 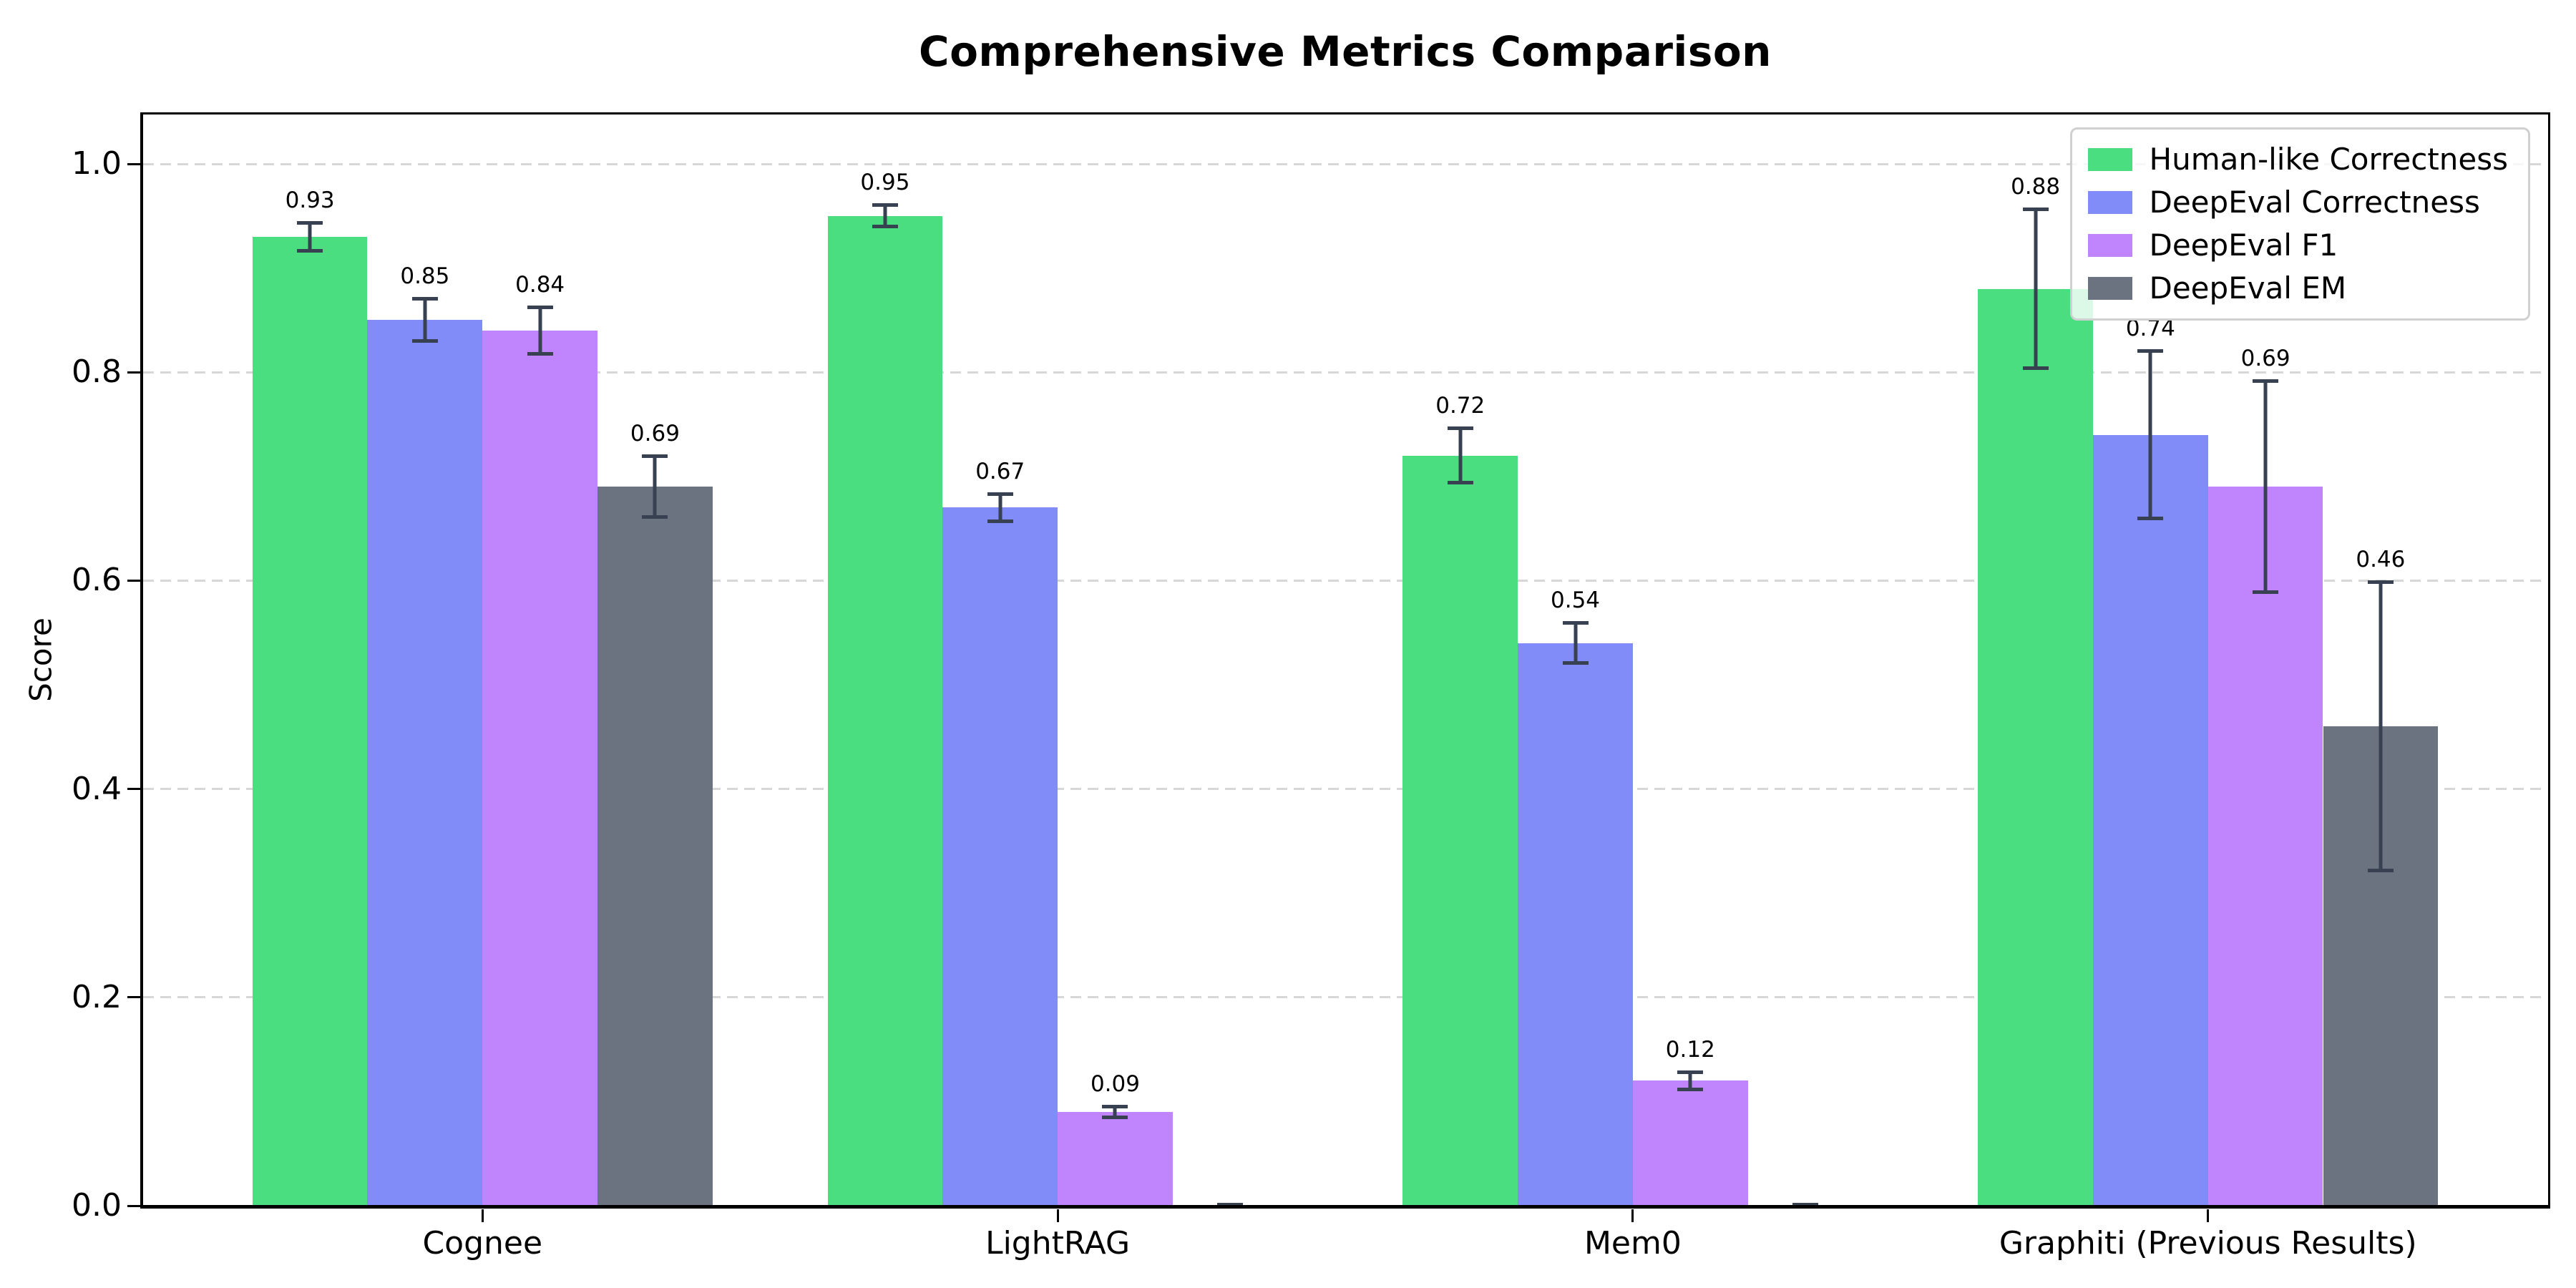 I want to click on y-tick-label: 0.0, so click(x=97, y=1205).